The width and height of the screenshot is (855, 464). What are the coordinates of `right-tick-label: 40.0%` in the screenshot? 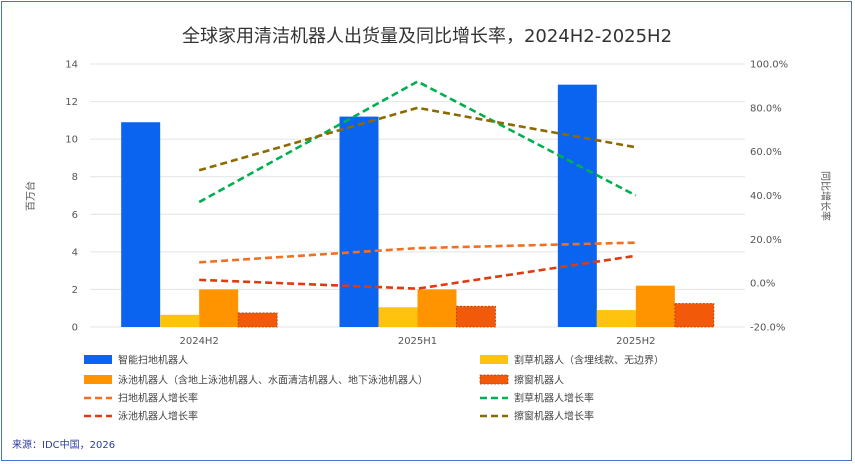 It's located at (766, 196).